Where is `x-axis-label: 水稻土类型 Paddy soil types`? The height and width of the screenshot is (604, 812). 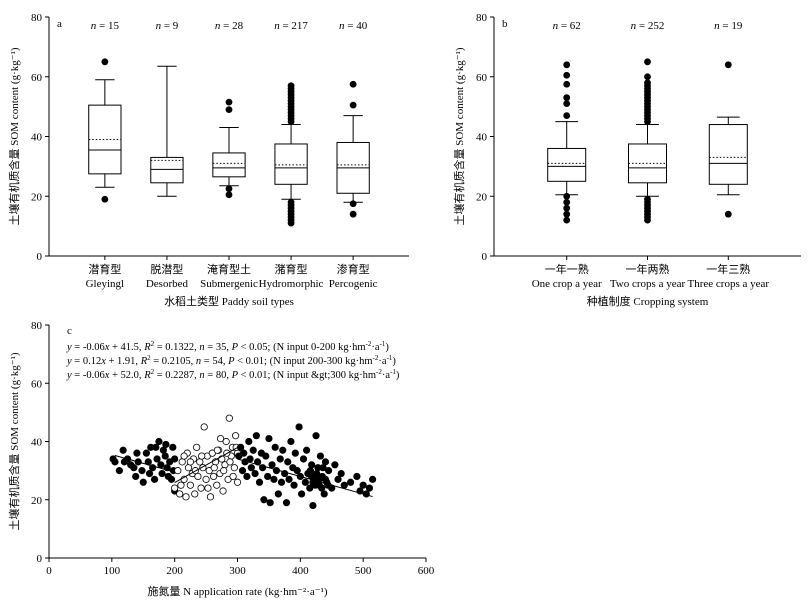 x-axis-label: 水稻土类型 Paddy soil types is located at coordinates (229, 301).